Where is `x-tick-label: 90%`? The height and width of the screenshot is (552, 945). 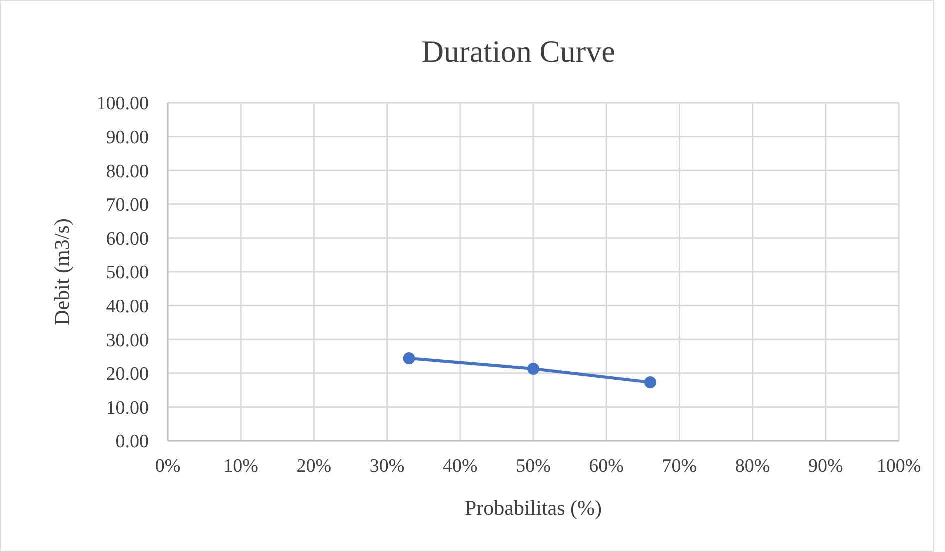 x-tick-label: 90% is located at coordinates (826, 466).